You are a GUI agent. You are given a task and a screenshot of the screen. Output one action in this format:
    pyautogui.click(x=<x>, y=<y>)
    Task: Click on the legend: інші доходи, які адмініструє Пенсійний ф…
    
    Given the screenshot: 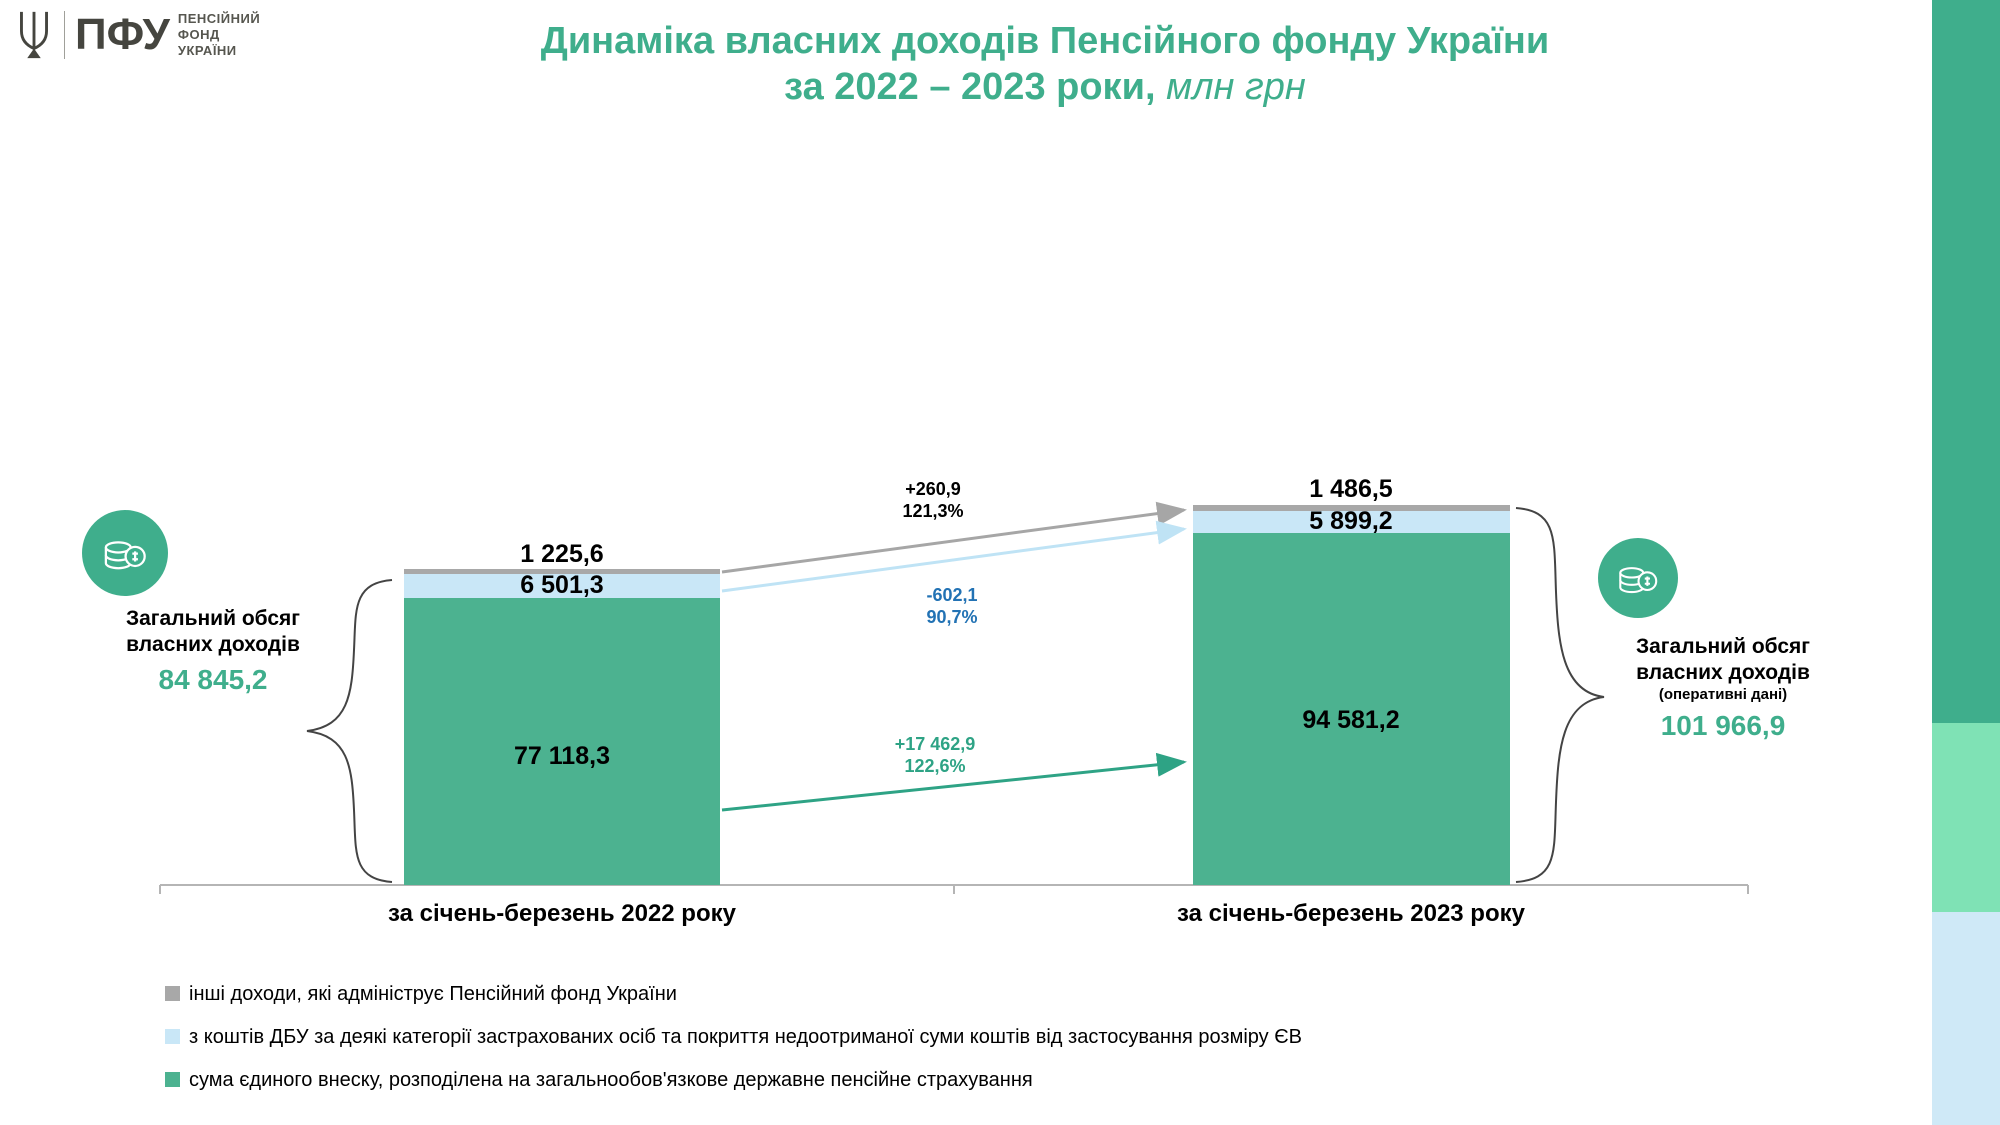 What is the action you would take?
    pyautogui.click(x=733, y=1046)
    